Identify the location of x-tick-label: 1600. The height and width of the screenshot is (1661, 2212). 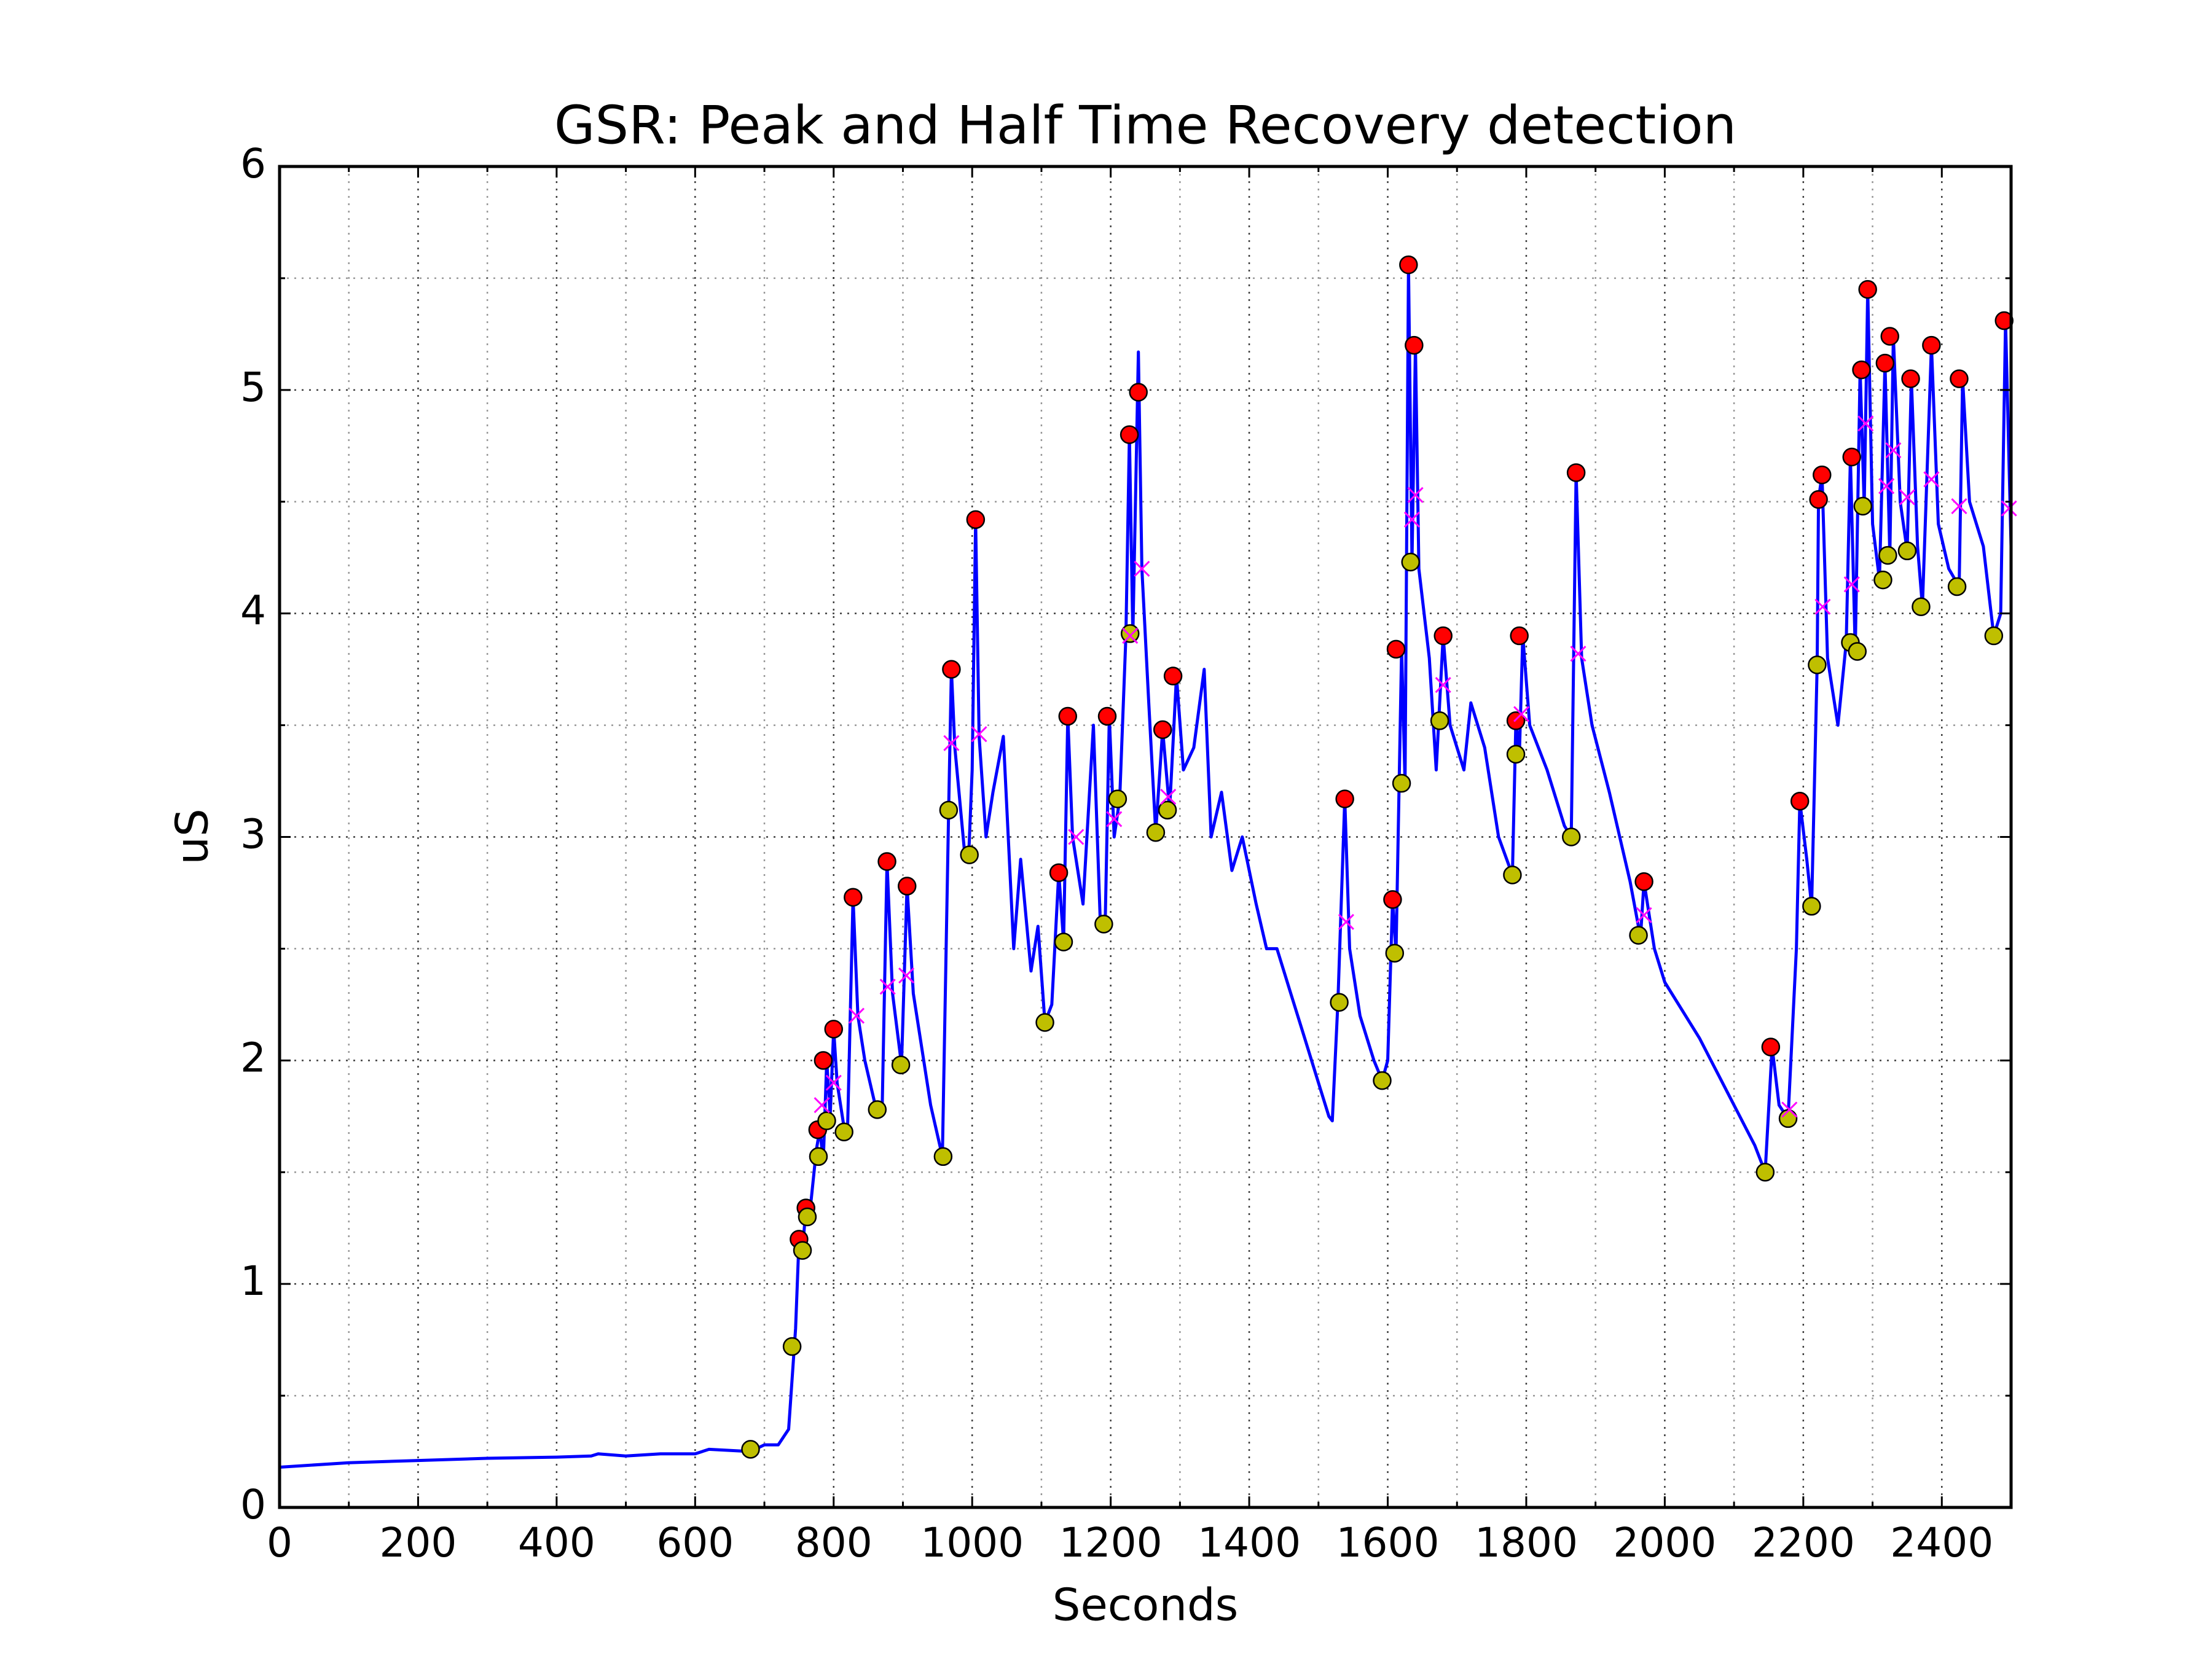
(1388, 1542).